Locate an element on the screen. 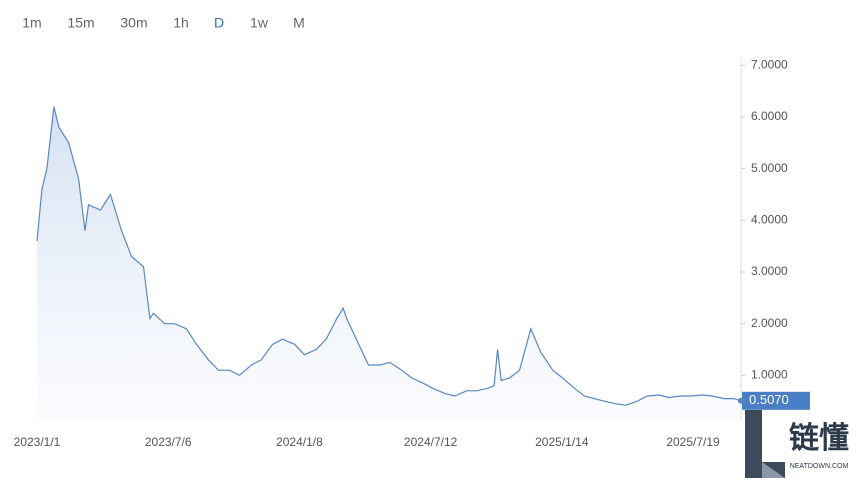 This screenshot has height=480, width=858. logo-shape is located at coordinates (765, 444).